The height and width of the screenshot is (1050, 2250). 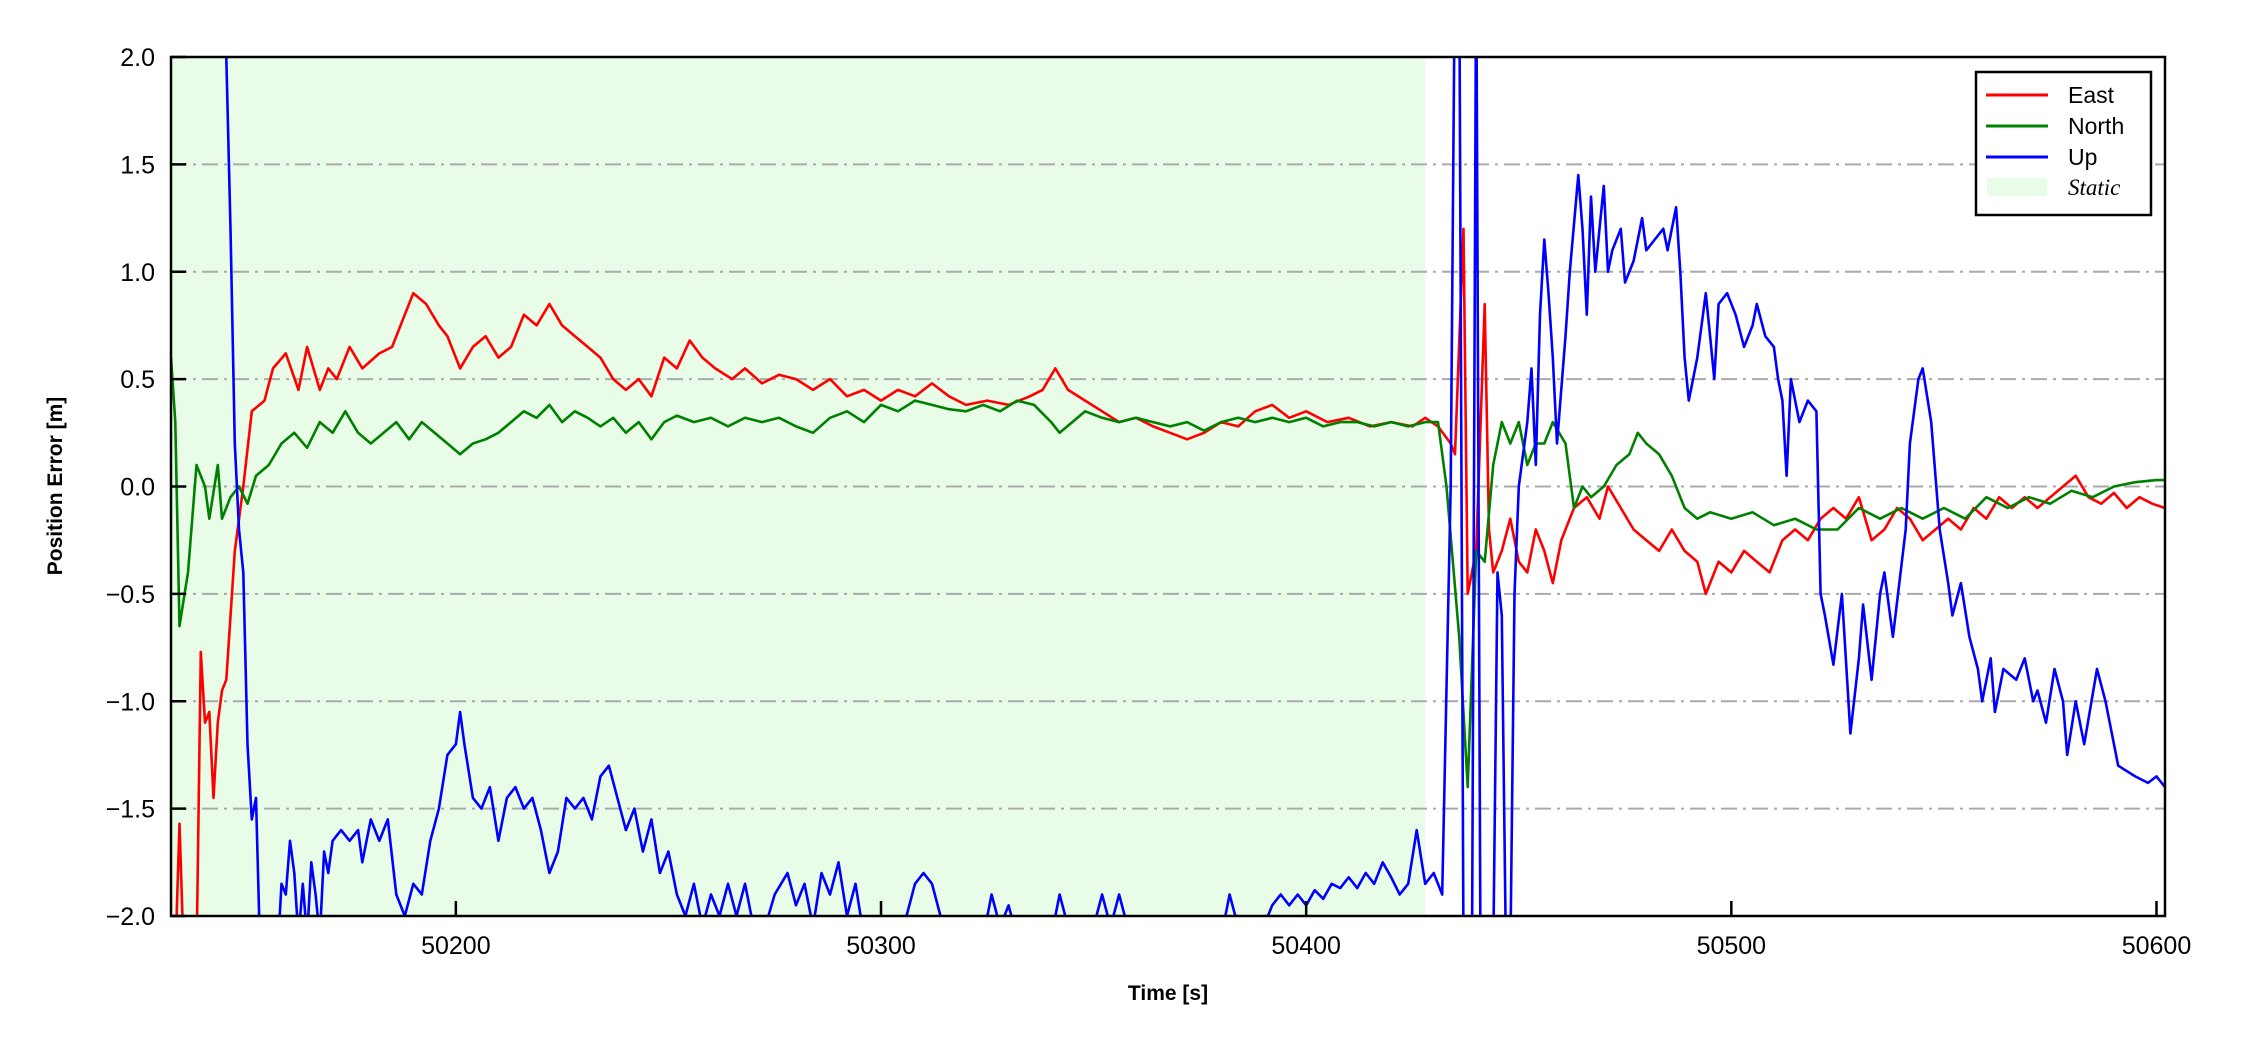 What do you see at coordinates (1306, 946) in the screenshot?
I see `x-tick-label: 50400` at bounding box center [1306, 946].